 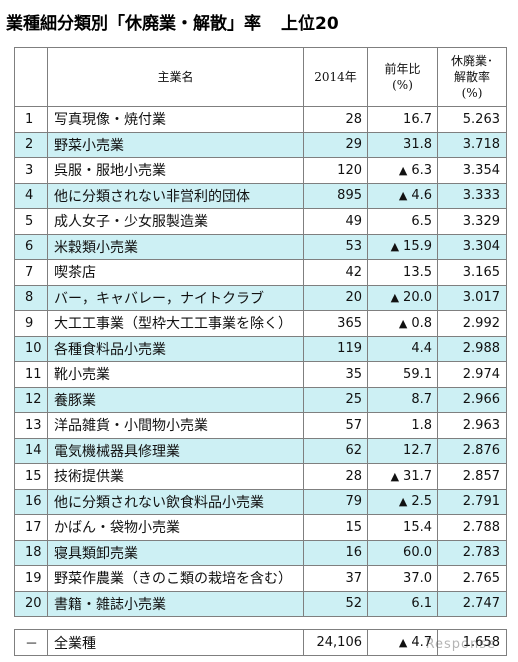 I want to click on rank-cell: 15, so click(x=31, y=476).